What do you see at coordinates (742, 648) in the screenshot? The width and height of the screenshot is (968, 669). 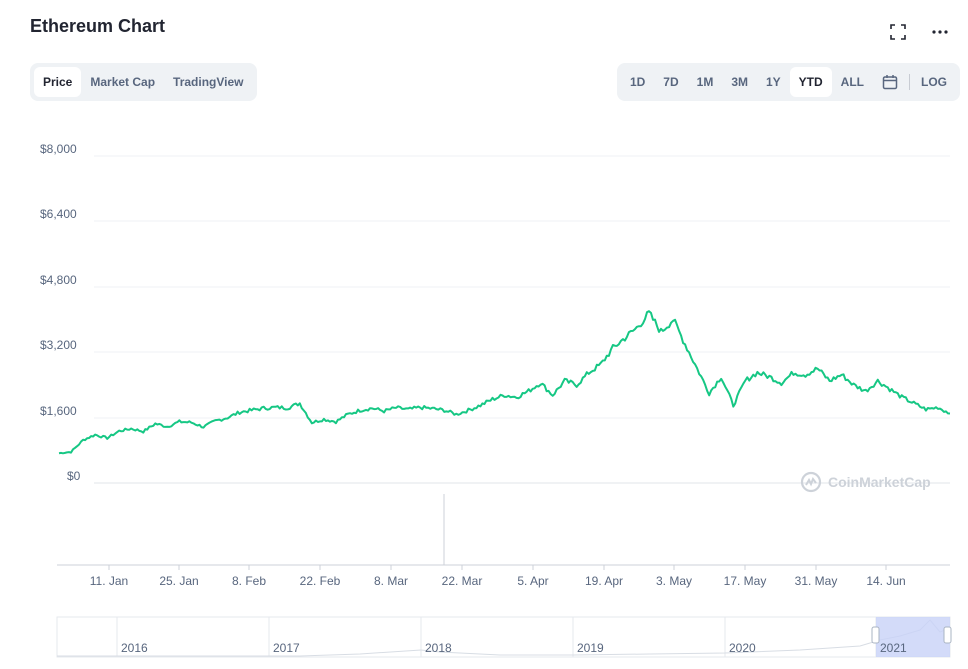 I see `navigator-year-label: 2020` at bounding box center [742, 648].